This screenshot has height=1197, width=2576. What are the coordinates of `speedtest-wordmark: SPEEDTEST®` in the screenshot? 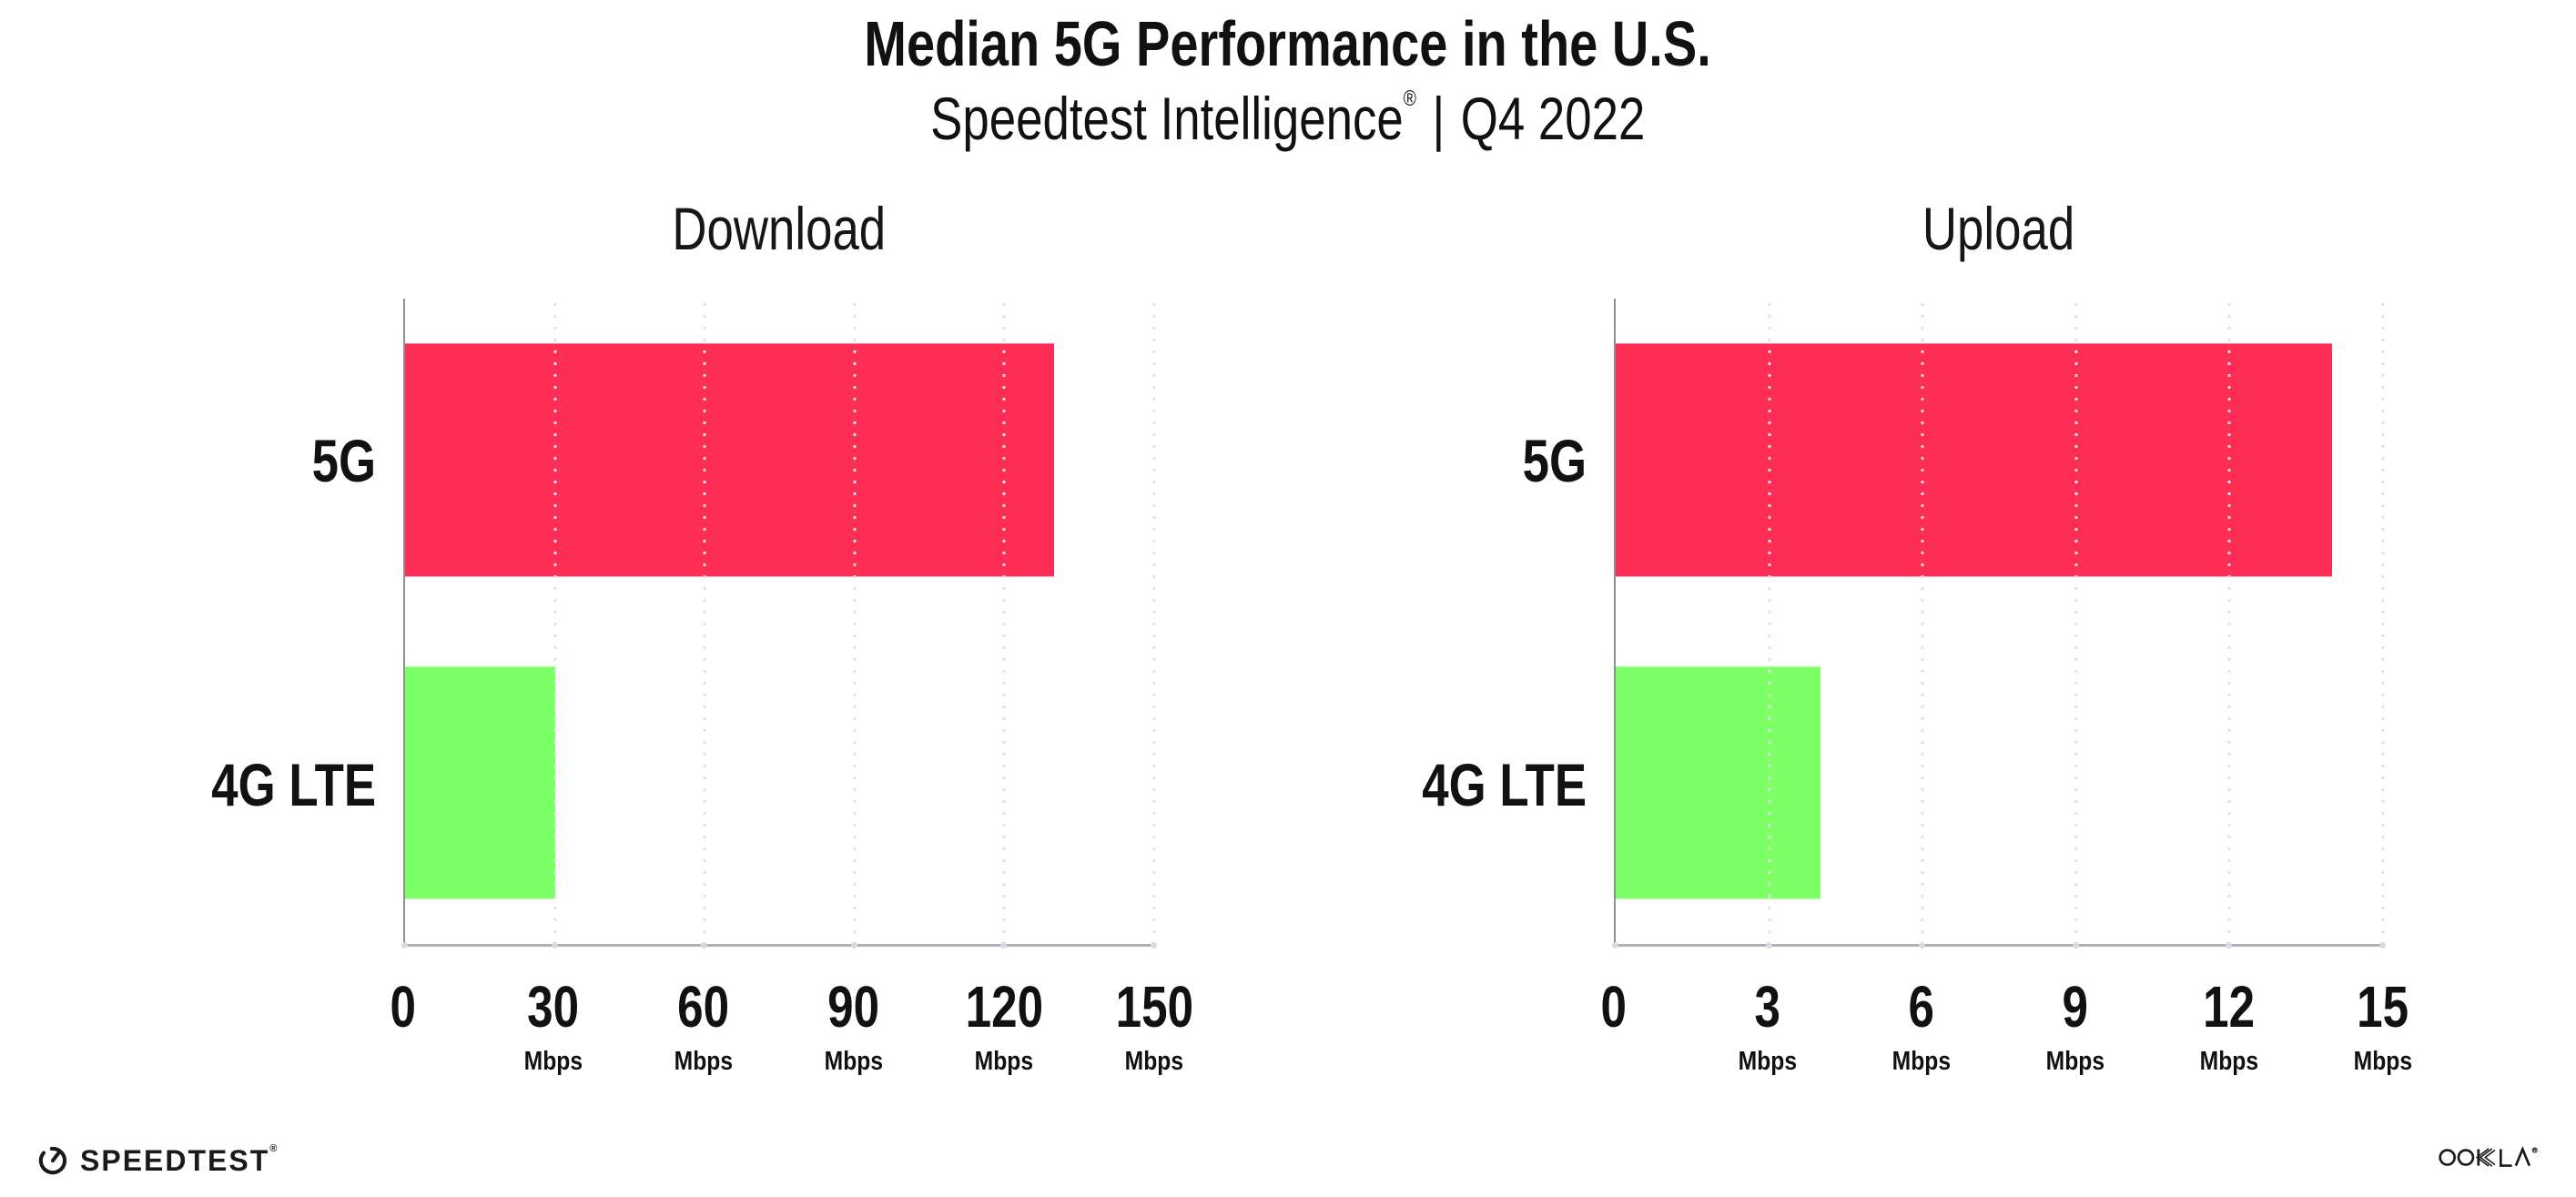 It's located at (179, 1160).